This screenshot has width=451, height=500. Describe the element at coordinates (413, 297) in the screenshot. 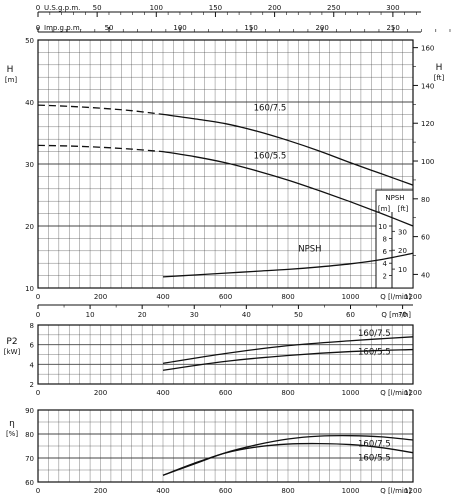

I see `head-q-lmin-tick-label: 1200` at that location.